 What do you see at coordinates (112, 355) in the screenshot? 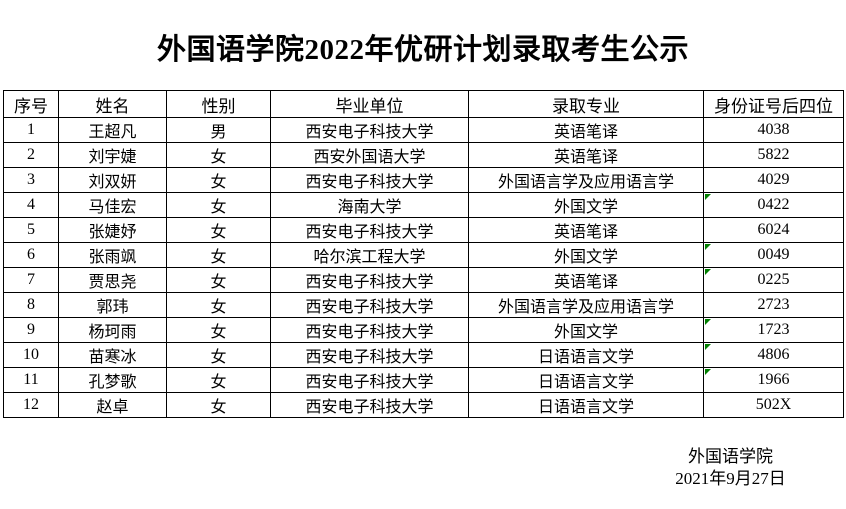
I see `cell-name: 苗寒冰` at bounding box center [112, 355].